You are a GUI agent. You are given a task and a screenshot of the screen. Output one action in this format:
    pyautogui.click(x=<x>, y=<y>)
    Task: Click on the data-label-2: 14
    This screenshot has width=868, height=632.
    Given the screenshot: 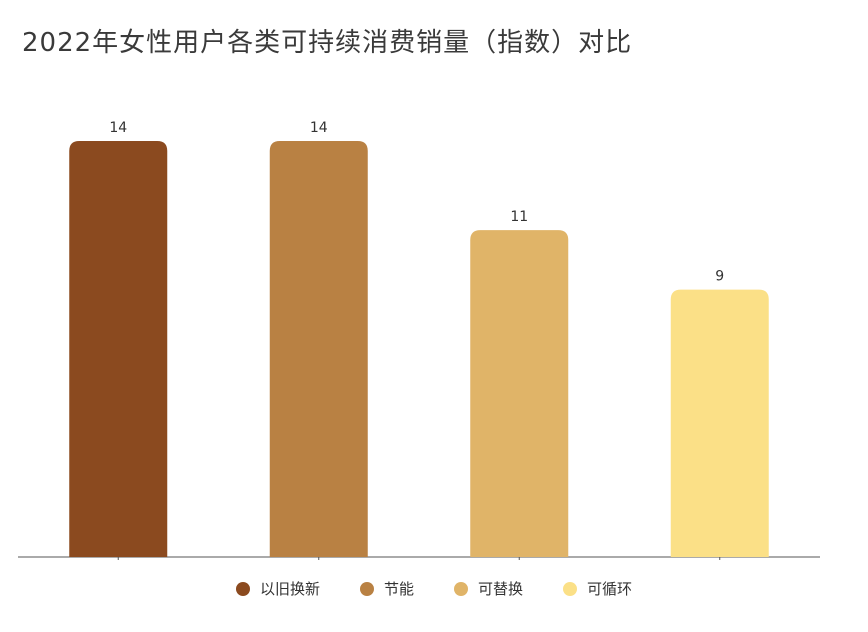 What is the action you would take?
    pyautogui.click(x=319, y=128)
    